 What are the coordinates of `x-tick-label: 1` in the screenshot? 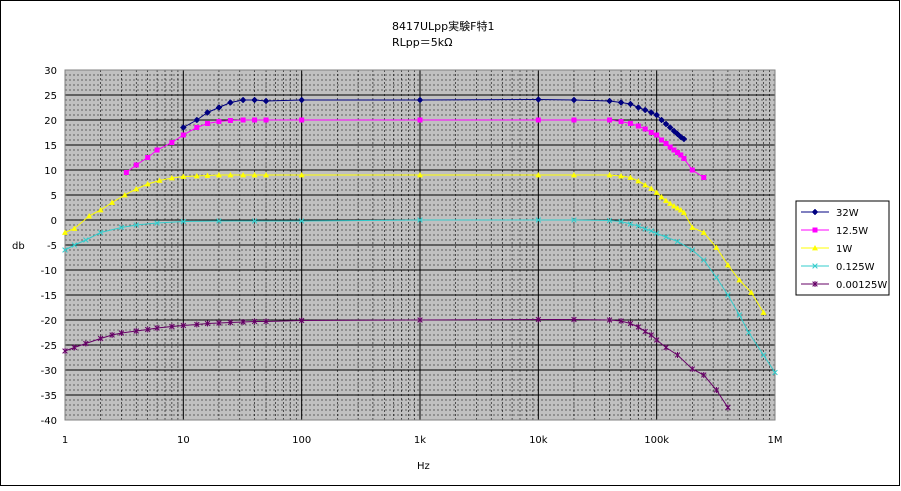 It's located at (65, 440).